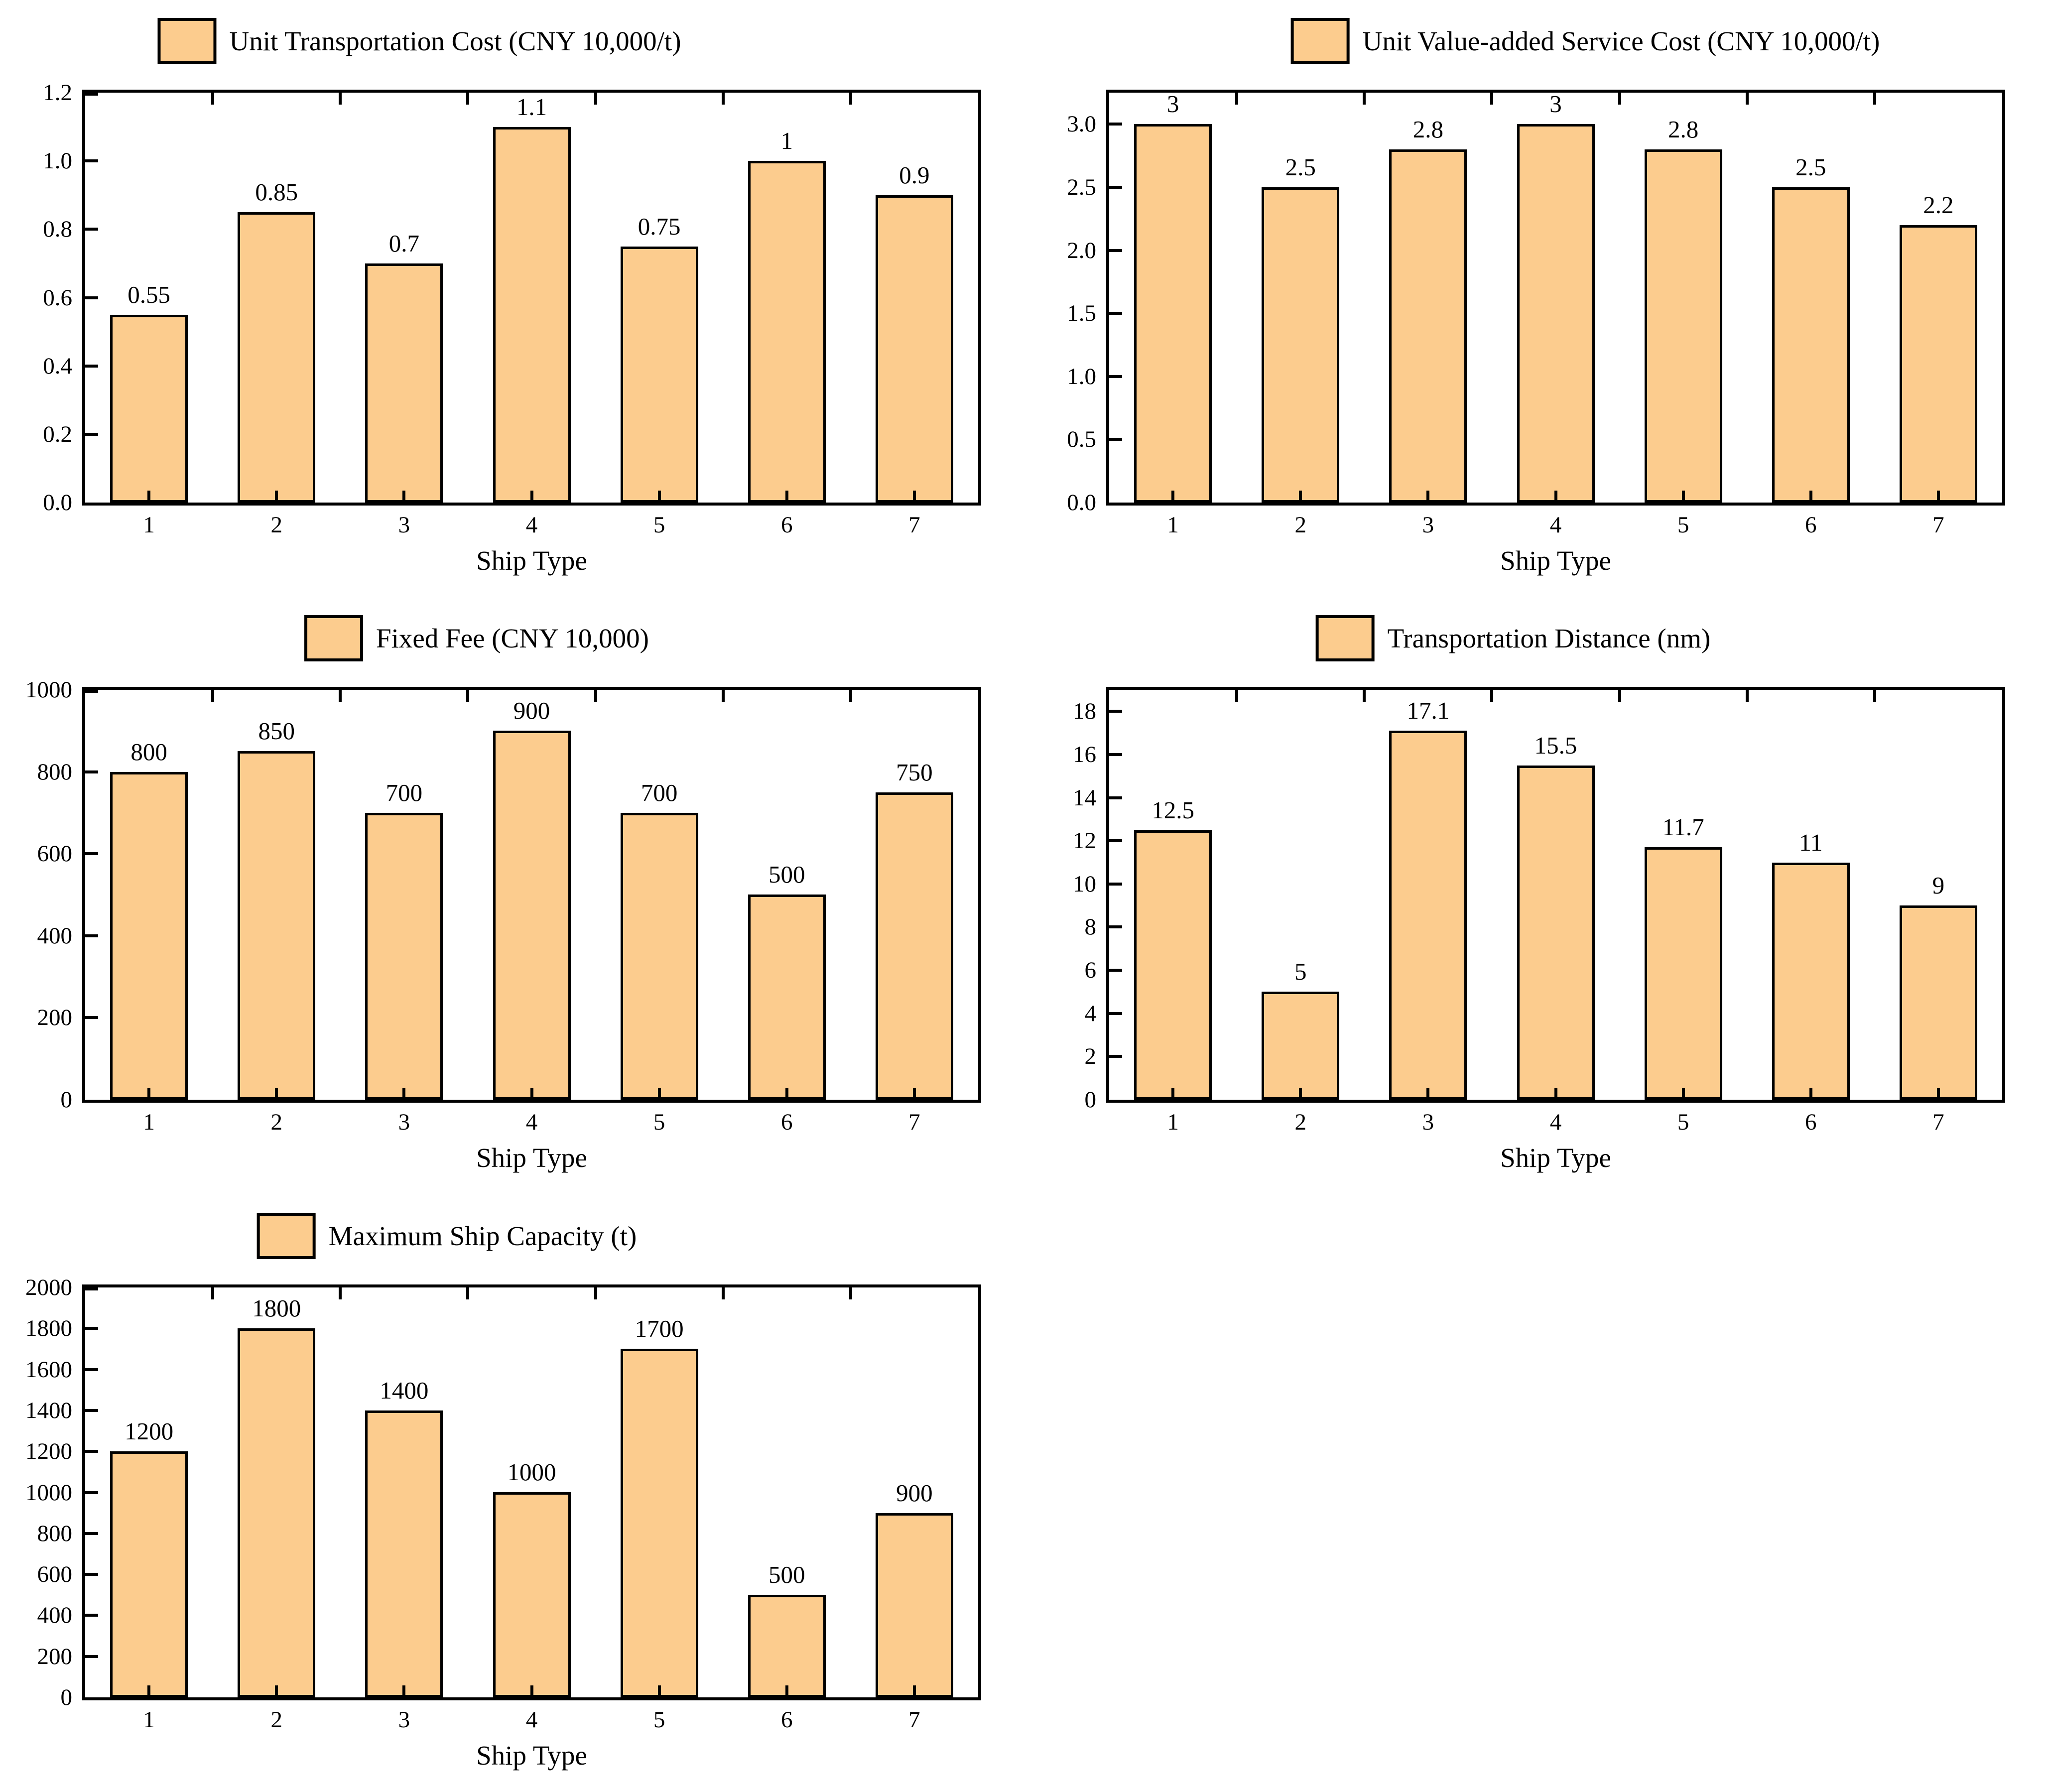 This screenshot has width=2048, height=1792. Describe the element at coordinates (914, 1493) in the screenshot. I see `bar-value-label: 900` at that location.